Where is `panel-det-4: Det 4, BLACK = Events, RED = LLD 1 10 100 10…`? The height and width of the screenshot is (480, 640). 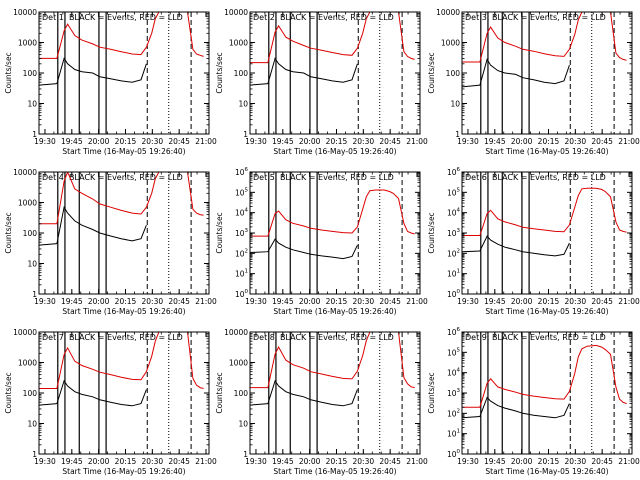
panel-det-4: Det 4, BLACK = Events, RED = LLD 1 10 100 10… is located at coordinates (110, 242).